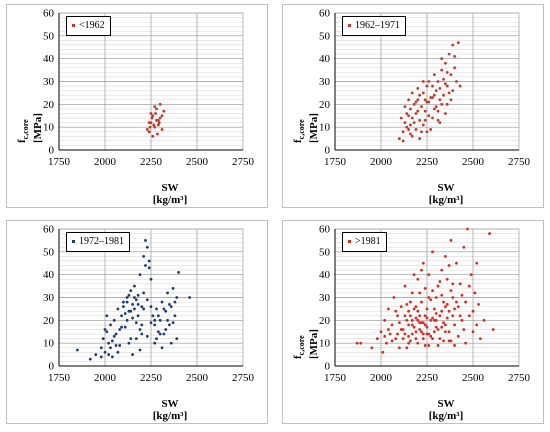 Image resolution: width=550 pixels, height=432 pixels. I want to click on scatter-plot-2: 0 10 20 30 40 50 60 1750 2000 2250 2500 2750, so click(425, 88).